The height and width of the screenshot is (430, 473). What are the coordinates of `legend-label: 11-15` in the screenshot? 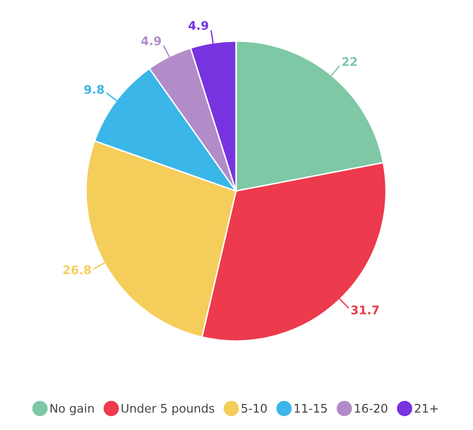 It's located at (310, 408).